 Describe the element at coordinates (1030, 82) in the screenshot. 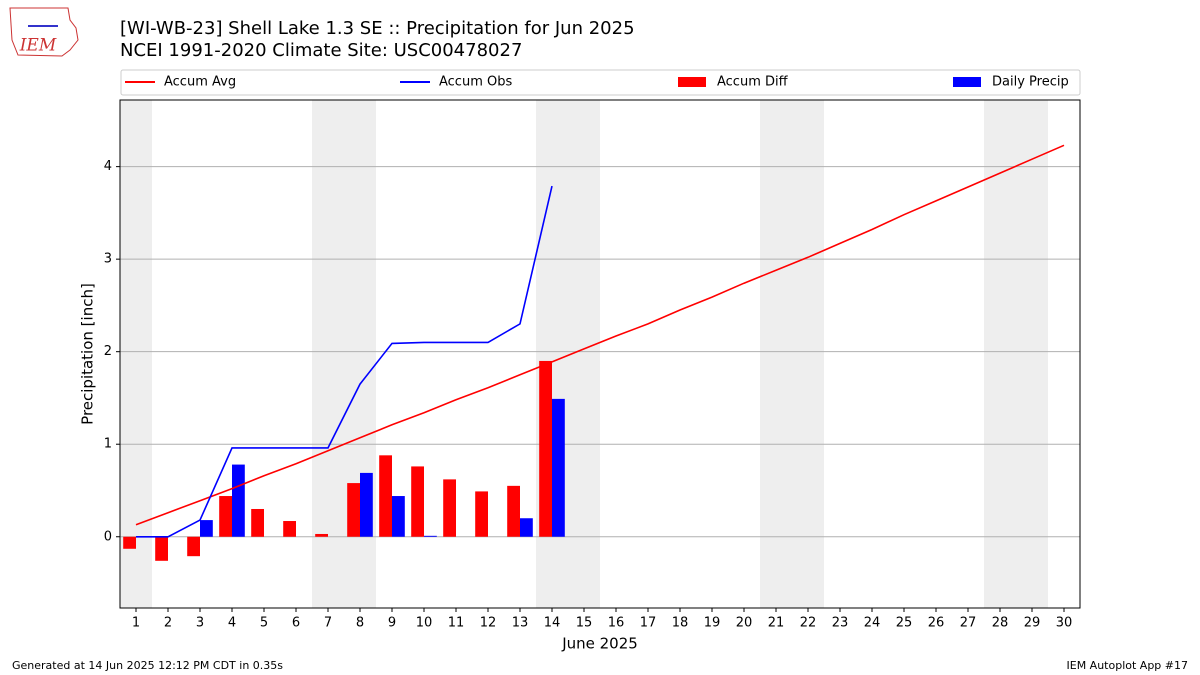

I see `legend-label: Daily Precip` at that location.